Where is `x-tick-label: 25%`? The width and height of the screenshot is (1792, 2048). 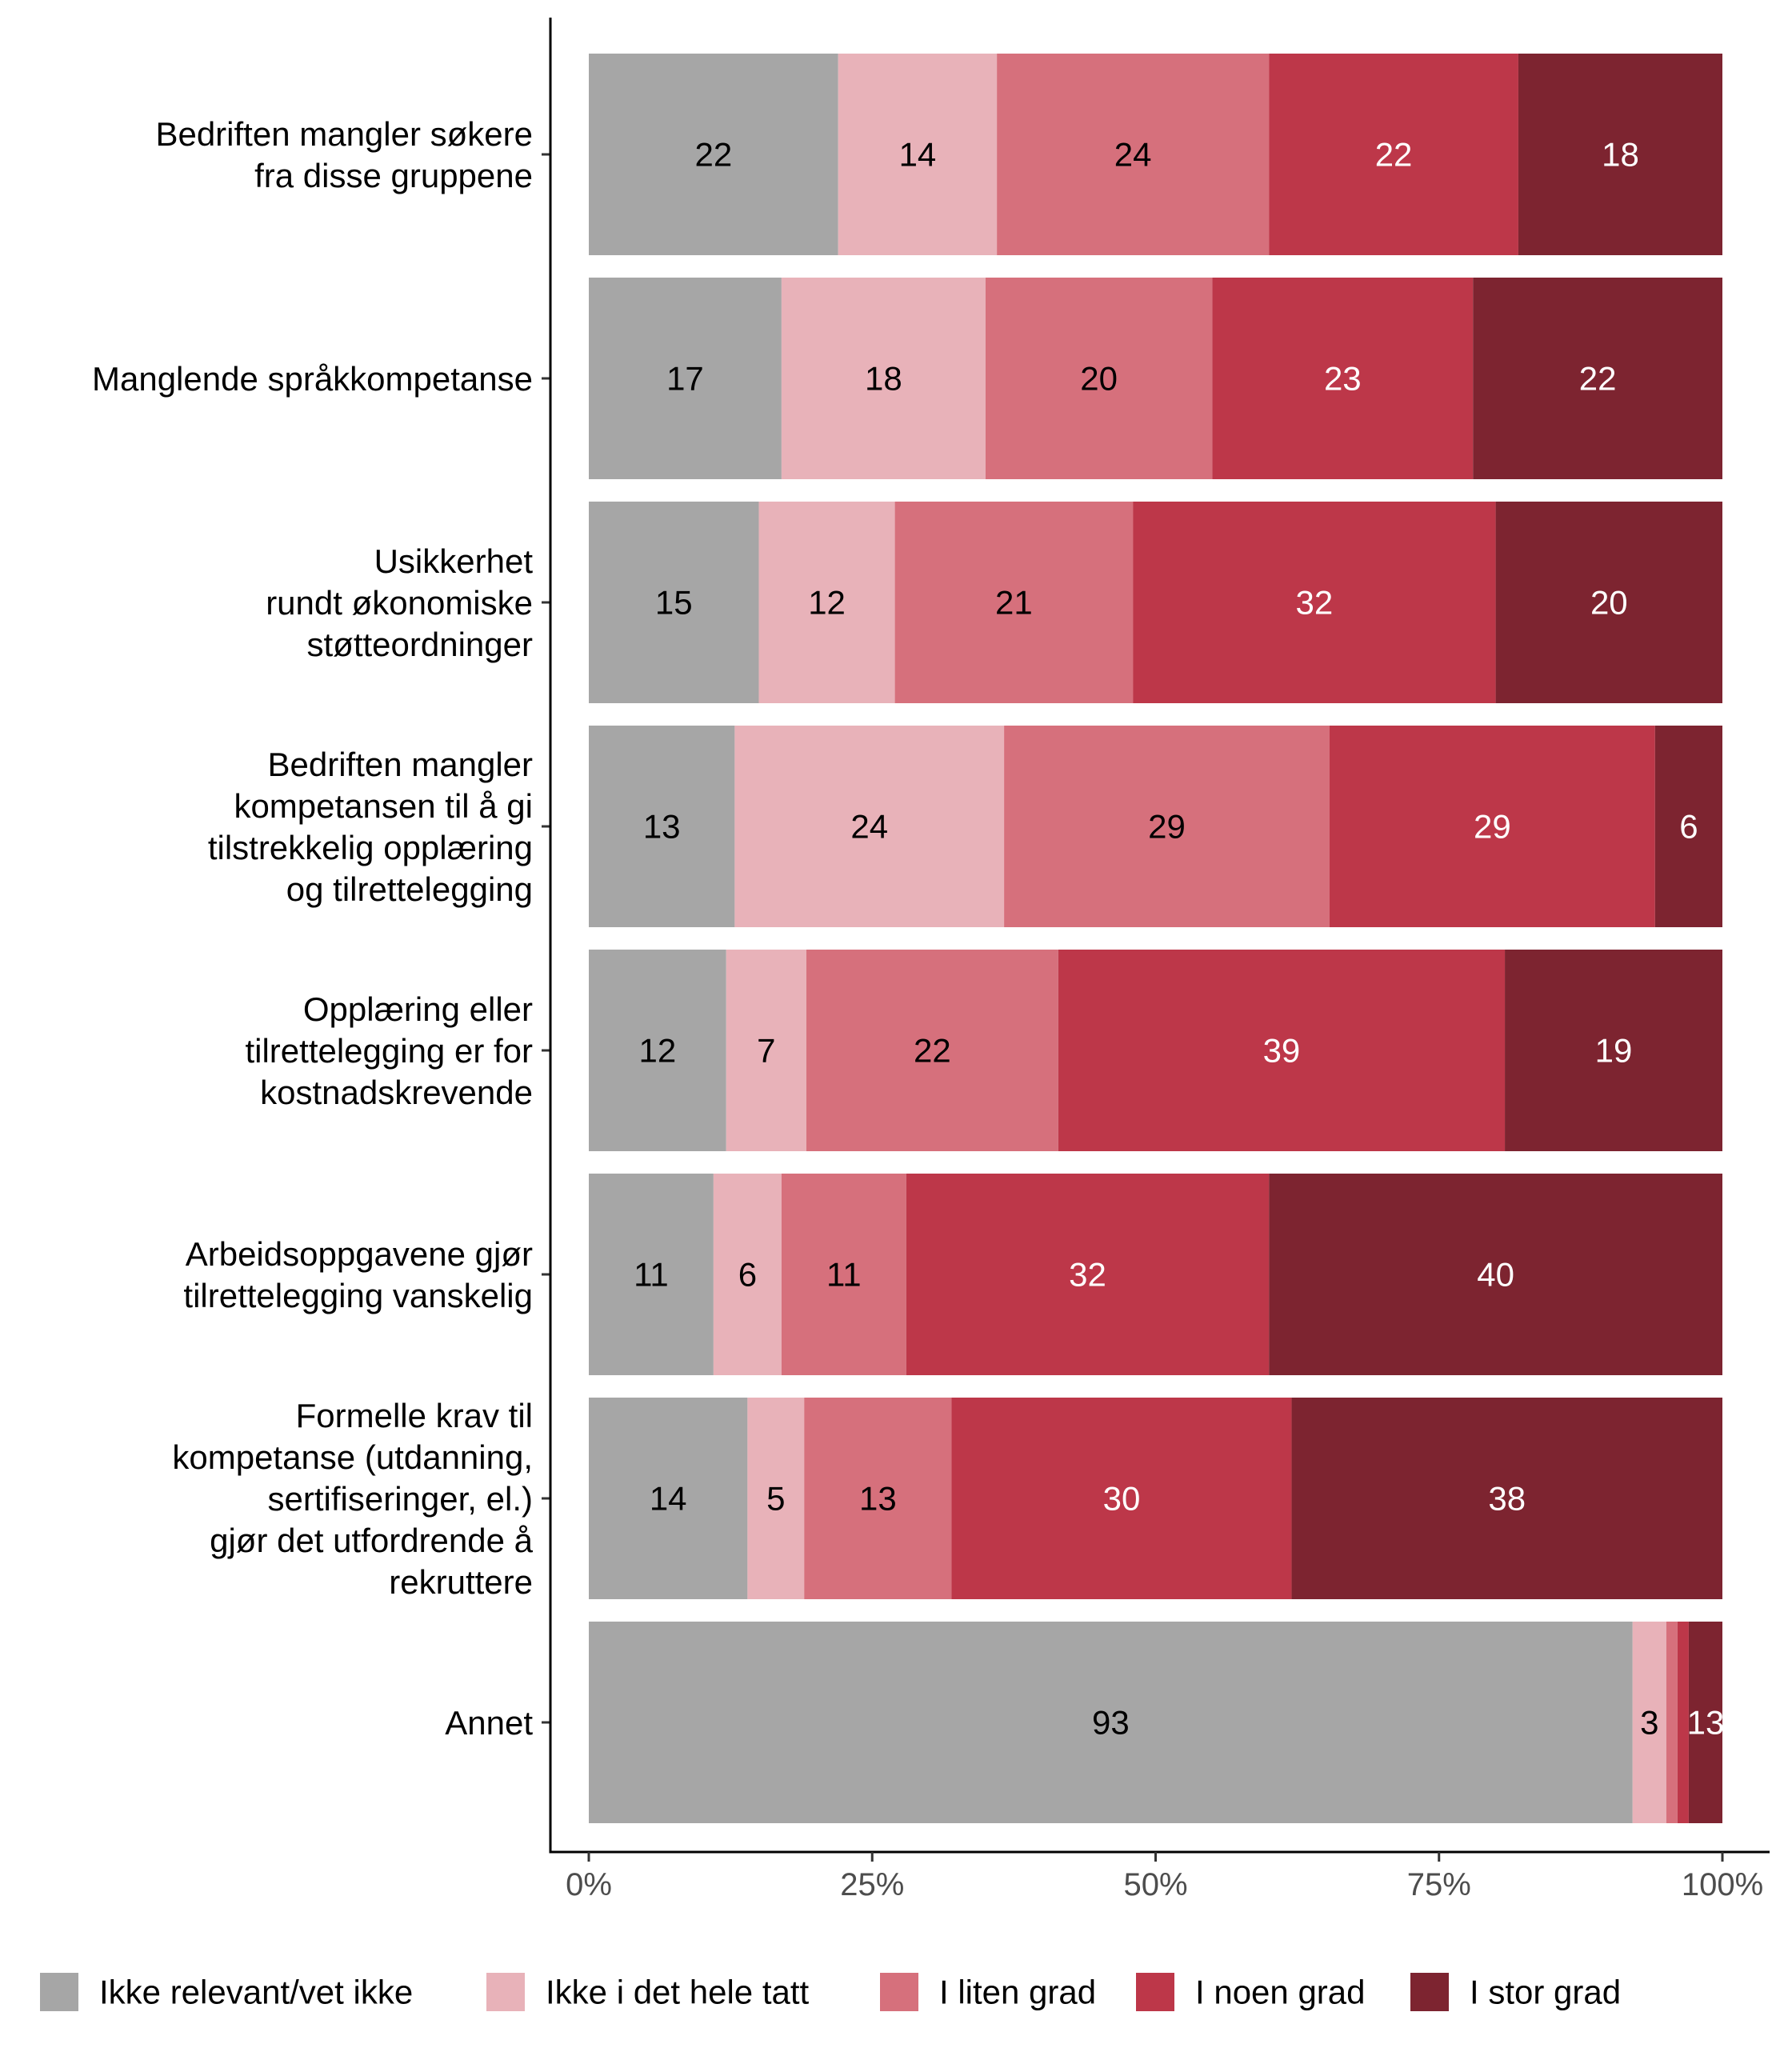
x-tick-label: 25% is located at coordinates (872, 1884).